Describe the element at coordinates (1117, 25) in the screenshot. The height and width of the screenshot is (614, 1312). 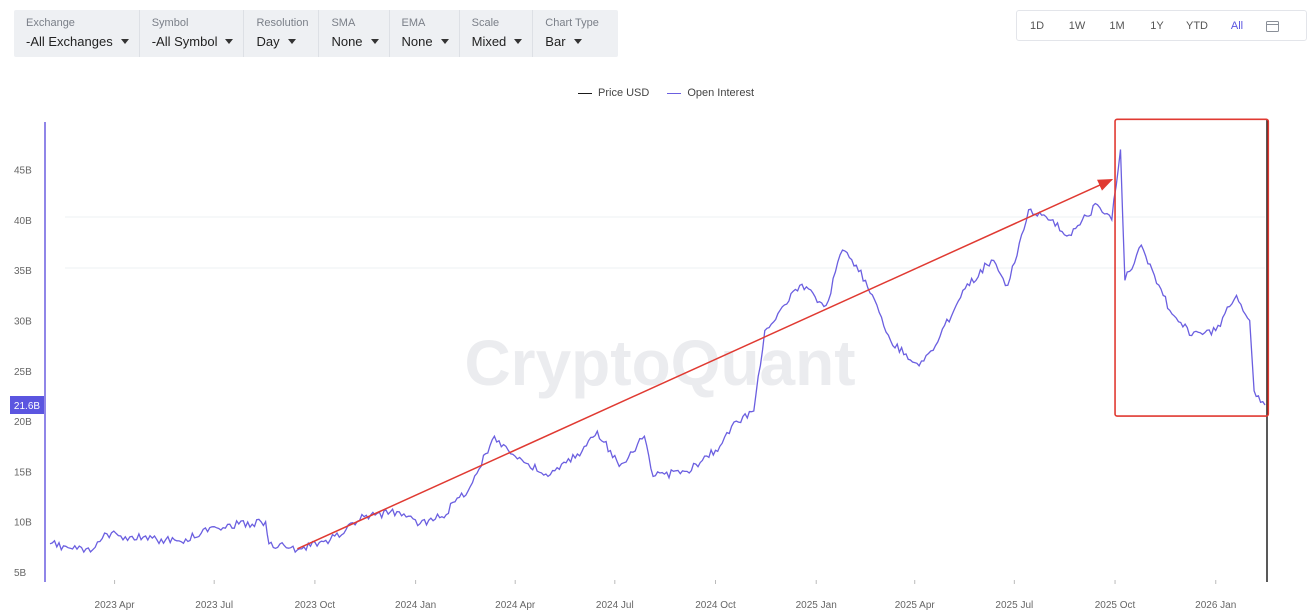
I see `range-button-1m: 1M` at that location.